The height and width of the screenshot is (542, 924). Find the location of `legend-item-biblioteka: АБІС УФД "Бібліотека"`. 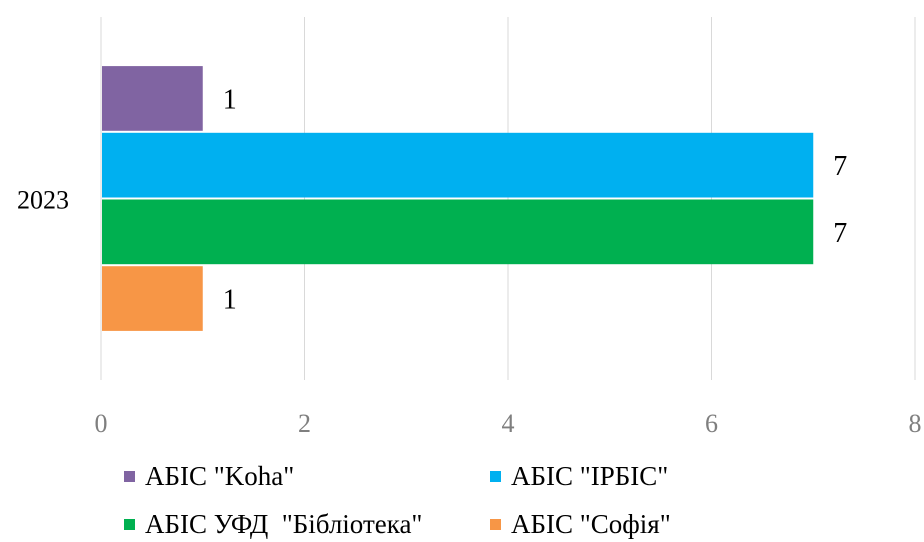

legend-item-biblioteka: АБІС УФД "Бібліотека" is located at coordinates (273, 524).